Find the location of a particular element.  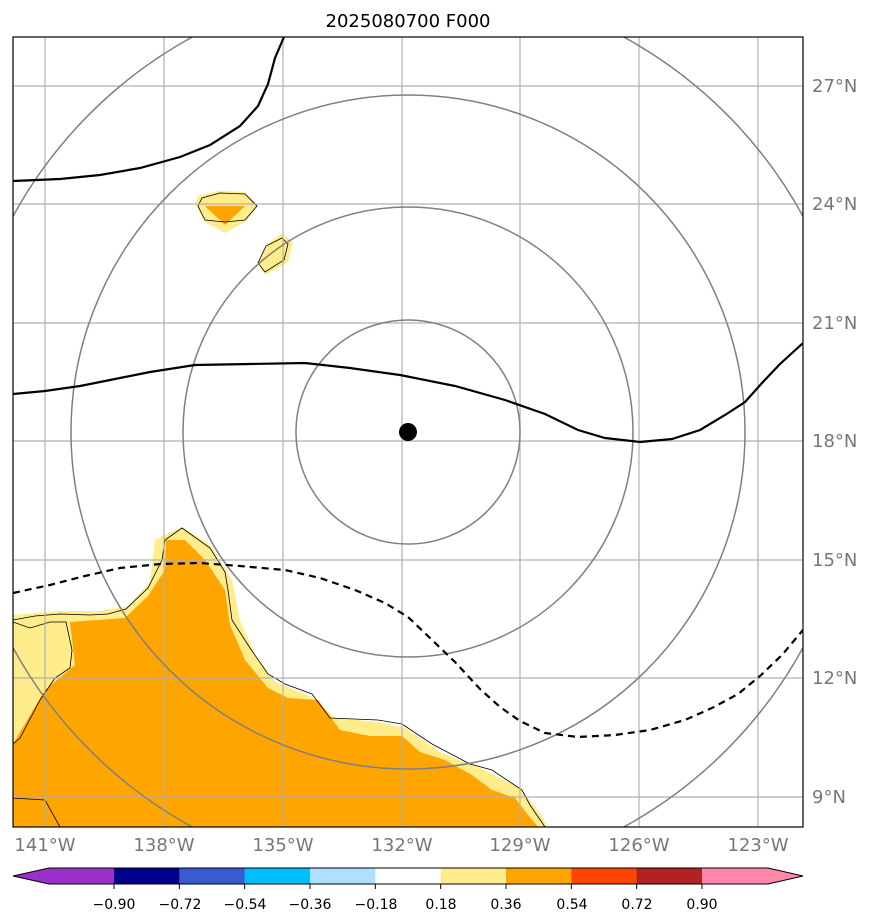

colorbar-cells is located at coordinates (408, 876).